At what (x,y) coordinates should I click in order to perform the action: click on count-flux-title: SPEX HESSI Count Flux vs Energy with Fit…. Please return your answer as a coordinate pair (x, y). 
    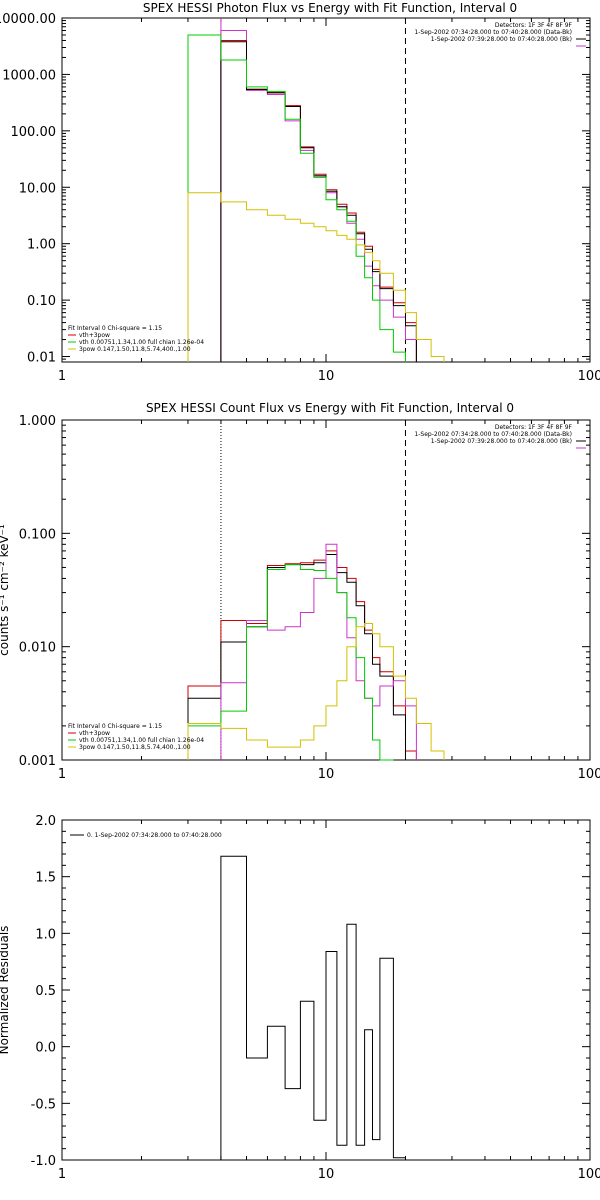
    Looking at the image, I should click on (330, 408).